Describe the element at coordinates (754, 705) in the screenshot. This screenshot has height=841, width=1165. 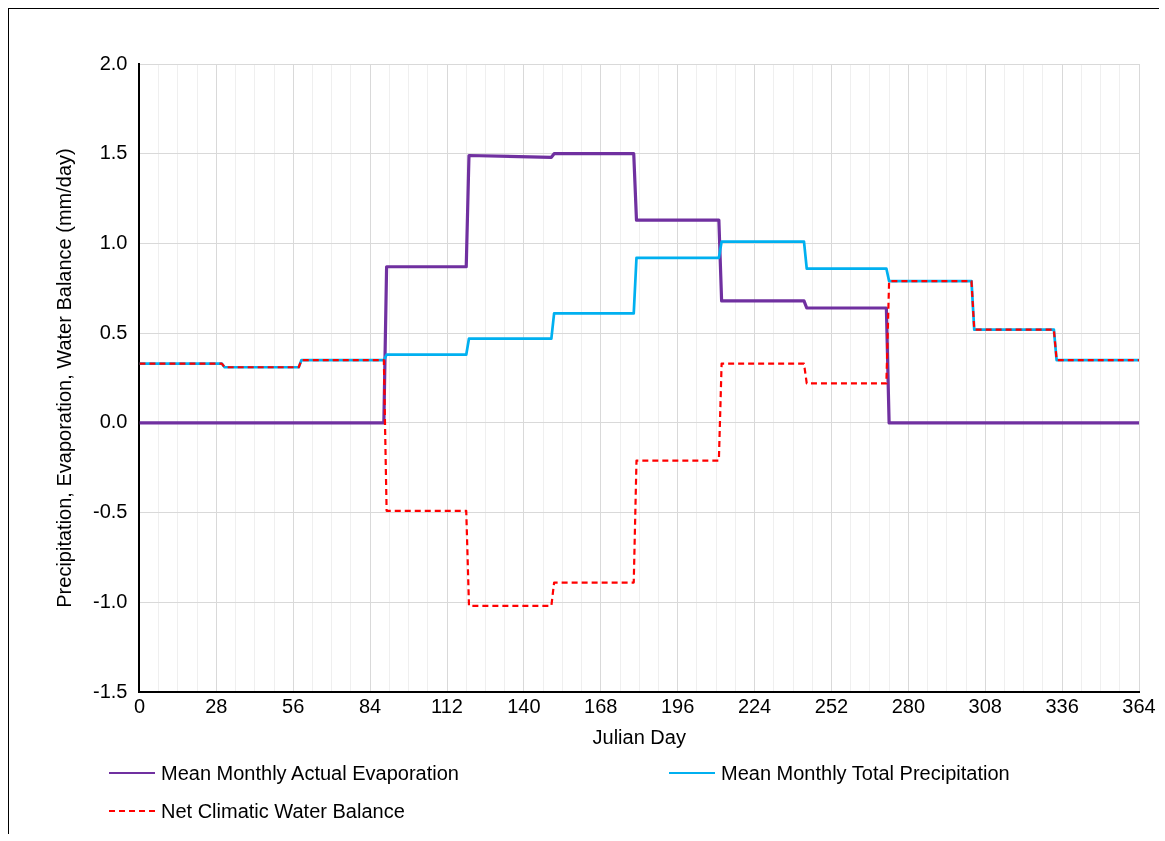
I see `x-tick-label: 224` at that location.